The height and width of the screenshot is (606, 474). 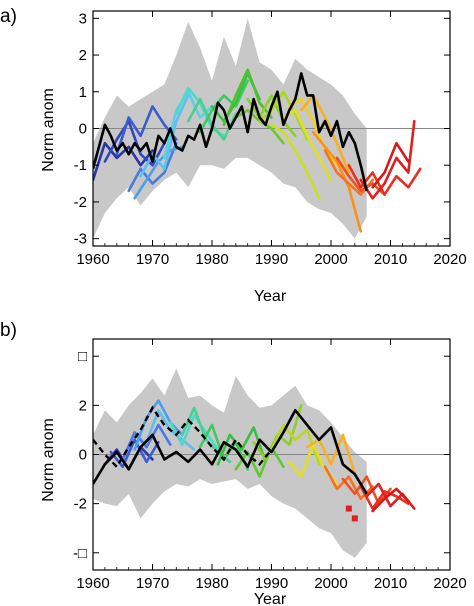 I want to click on panel-b-xtick-label-0: 1960, so click(x=92, y=583).